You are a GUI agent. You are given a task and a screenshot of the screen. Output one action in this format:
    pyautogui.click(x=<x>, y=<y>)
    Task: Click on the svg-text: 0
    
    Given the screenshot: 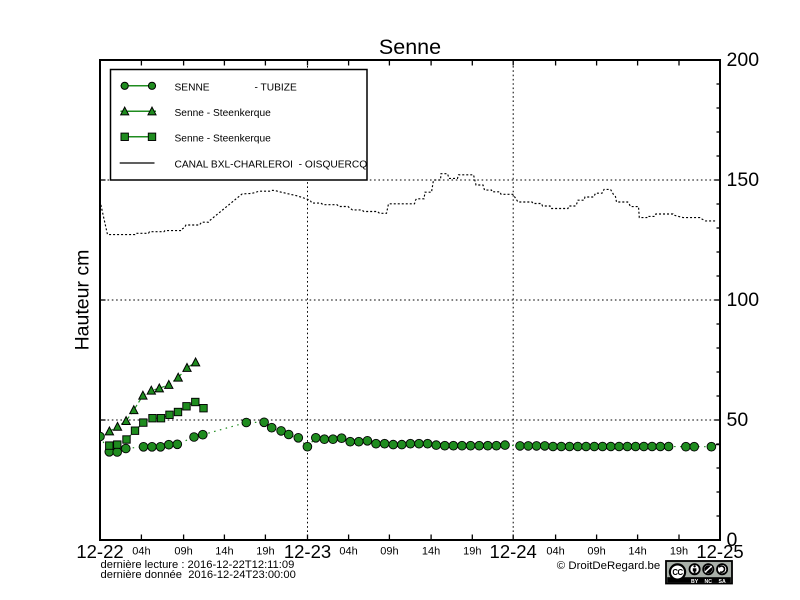 What is the action you would take?
    pyautogui.click(x=732, y=540)
    